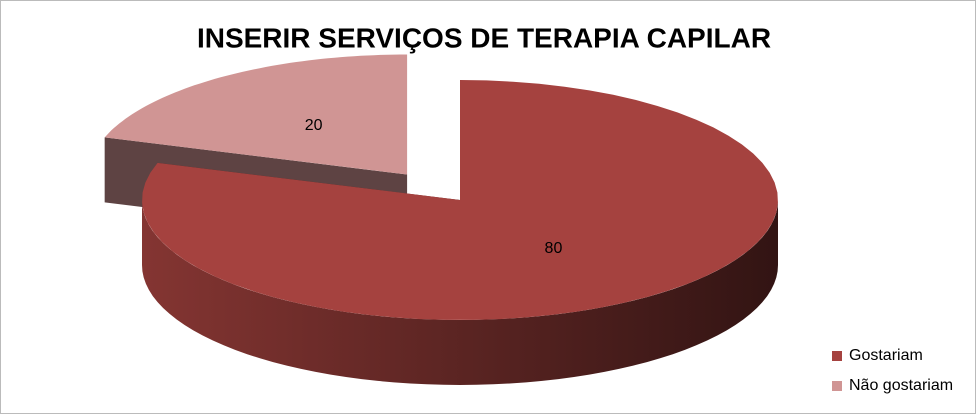 The height and width of the screenshot is (414, 976). What do you see at coordinates (256, 114) in the screenshot?
I see `slice-top` at bounding box center [256, 114].